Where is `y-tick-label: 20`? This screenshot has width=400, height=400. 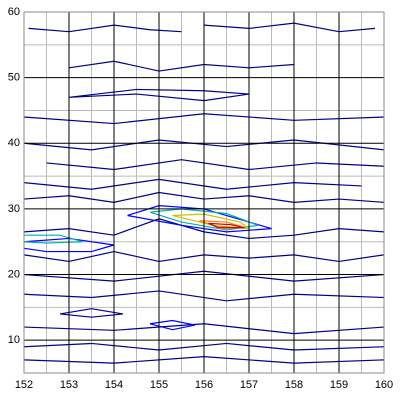 y-tick-label: 20 is located at coordinates (14, 274).